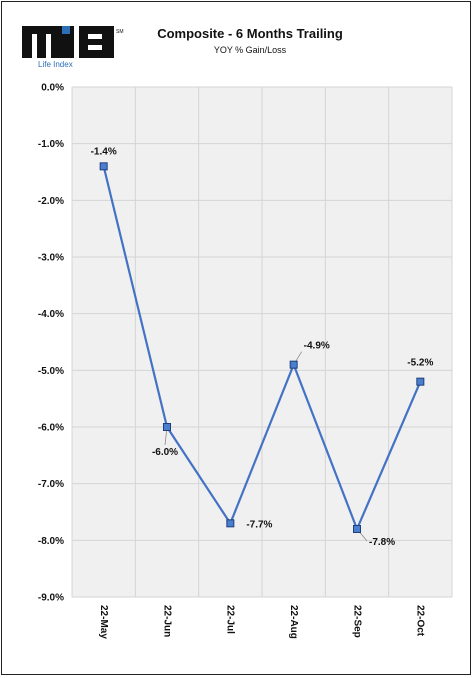  What do you see at coordinates (166, 621) in the screenshot?
I see `x-tick-label: 22-Jun` at bounding box center [166, 621].